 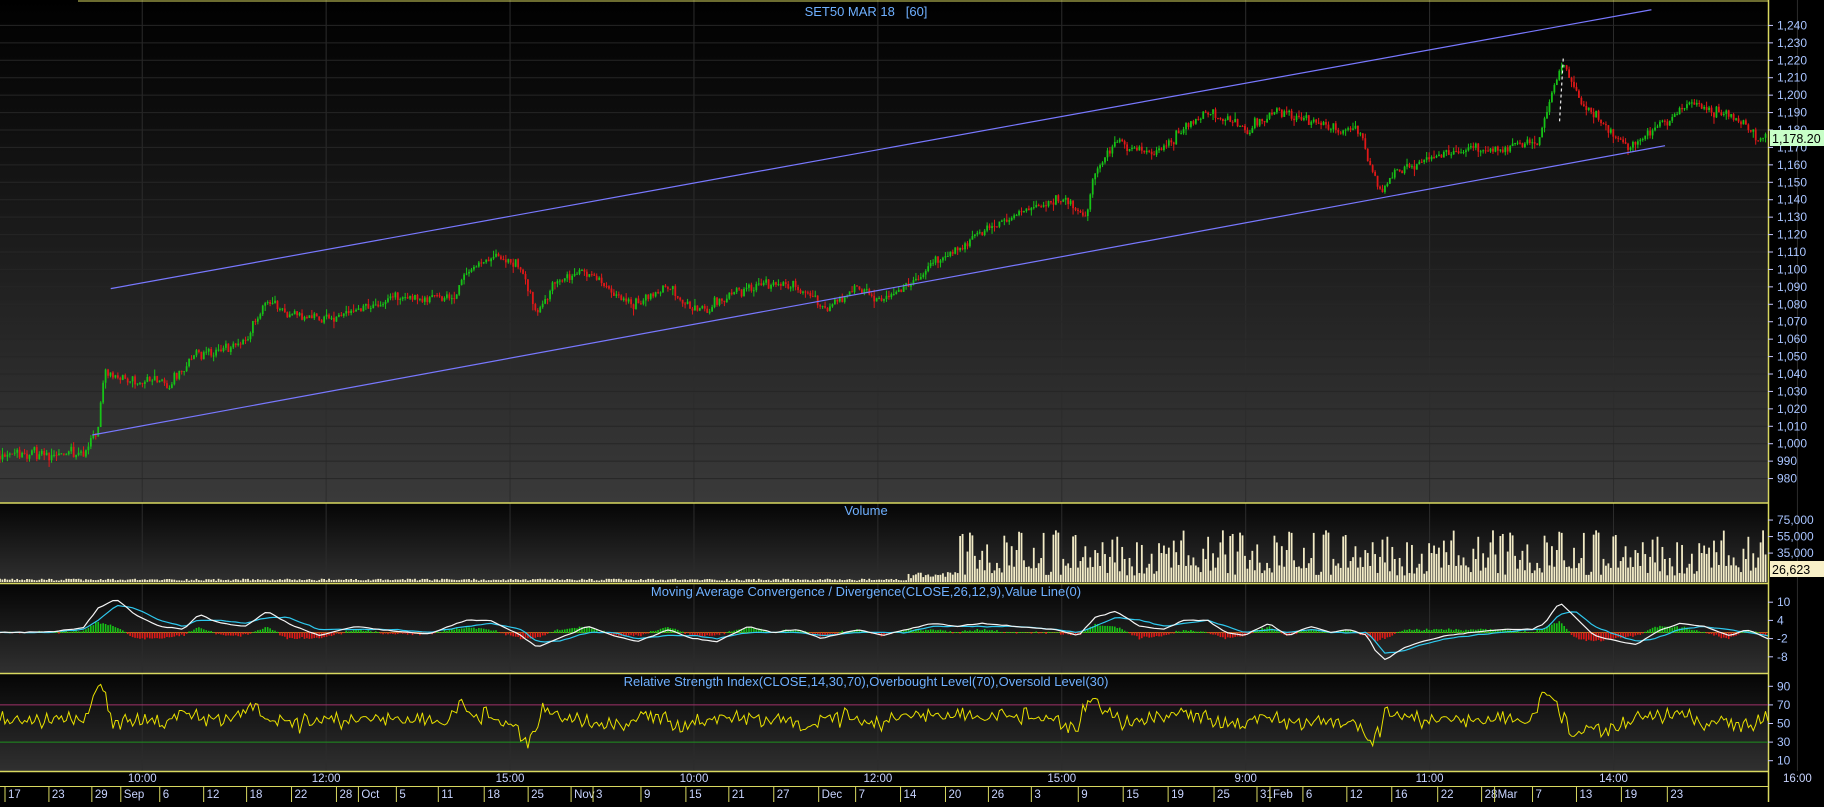 I want to click on date-label: 25, so click(x=537, y=795).